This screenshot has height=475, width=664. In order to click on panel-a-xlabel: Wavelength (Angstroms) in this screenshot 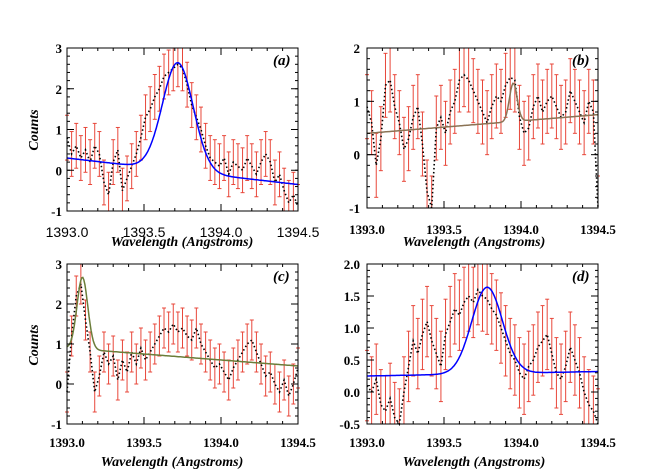, I will do `click(182, 242)`.